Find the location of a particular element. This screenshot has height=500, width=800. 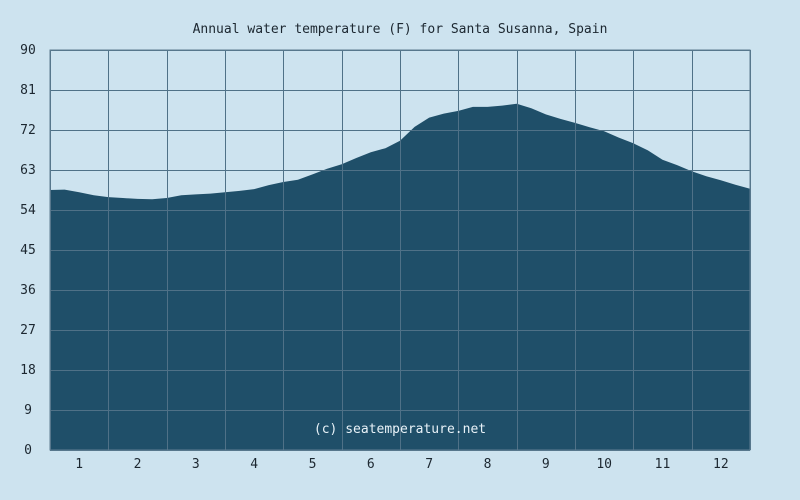

x-tick-label: 8 is located at coordinates (488, 464).